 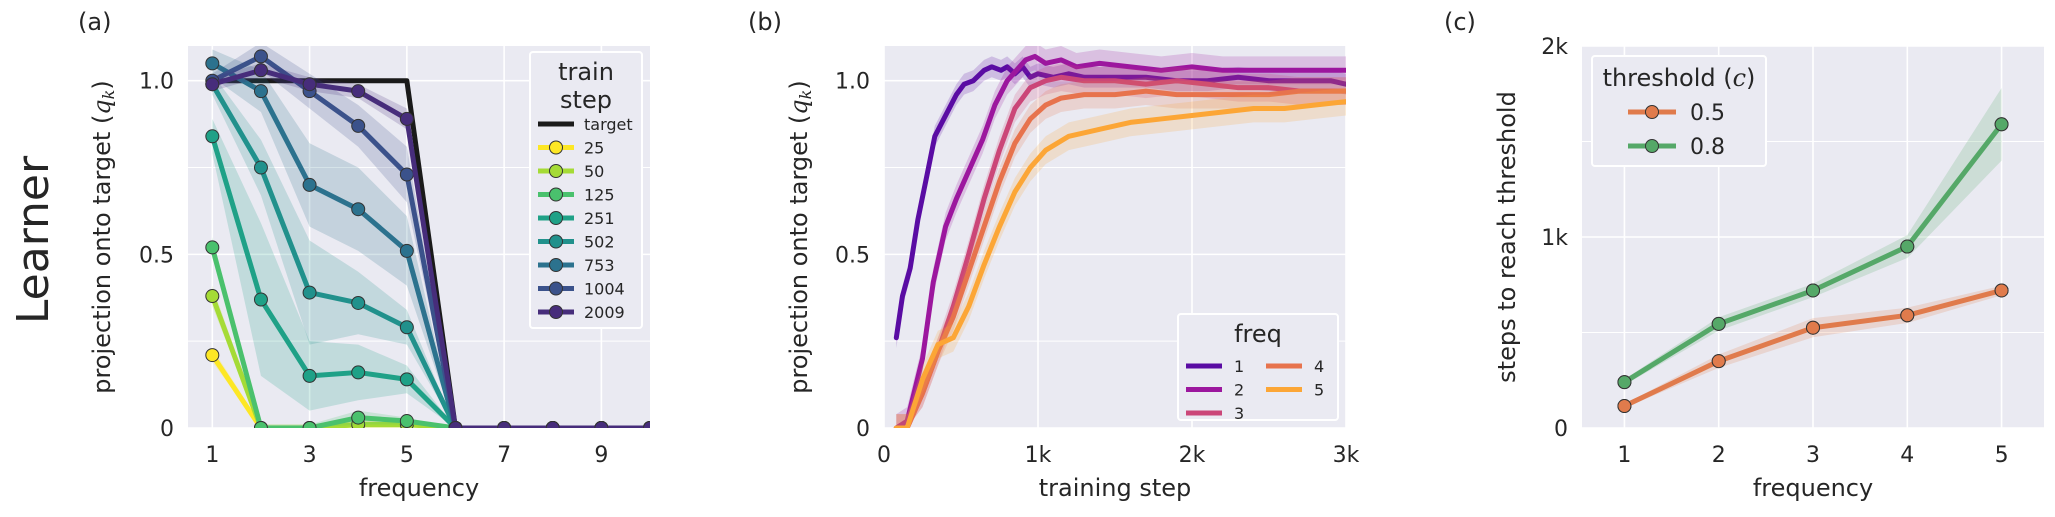 I want to click on y-tick-label: 2k, so click(x=1554, y=47).